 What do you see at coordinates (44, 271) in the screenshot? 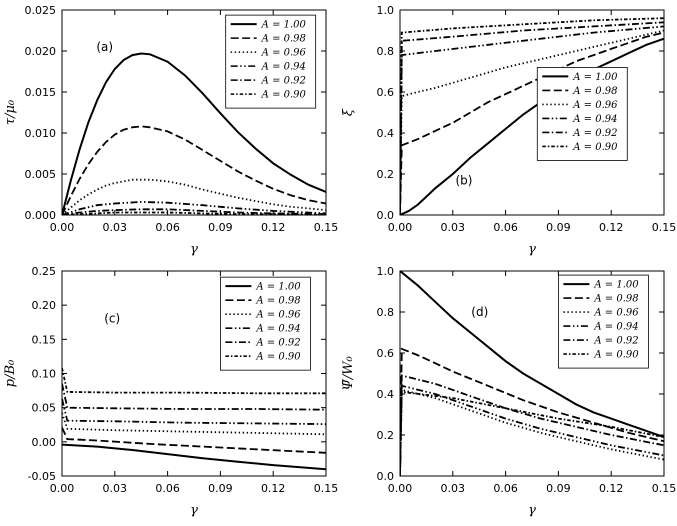
I see `y-tick-label: 0.25` at bounding box center [44, 271].